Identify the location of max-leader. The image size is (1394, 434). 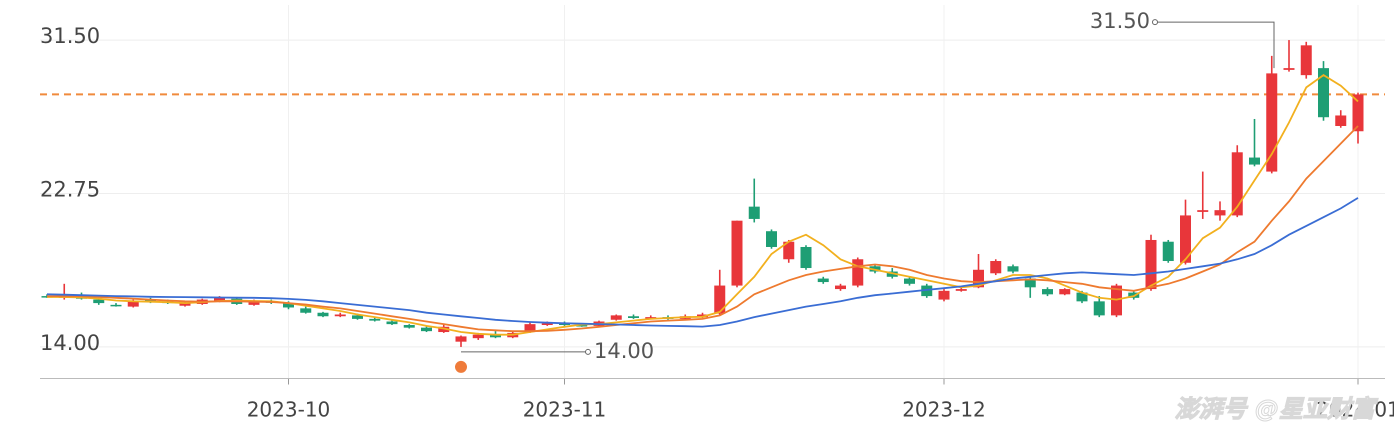
(1215, 45).